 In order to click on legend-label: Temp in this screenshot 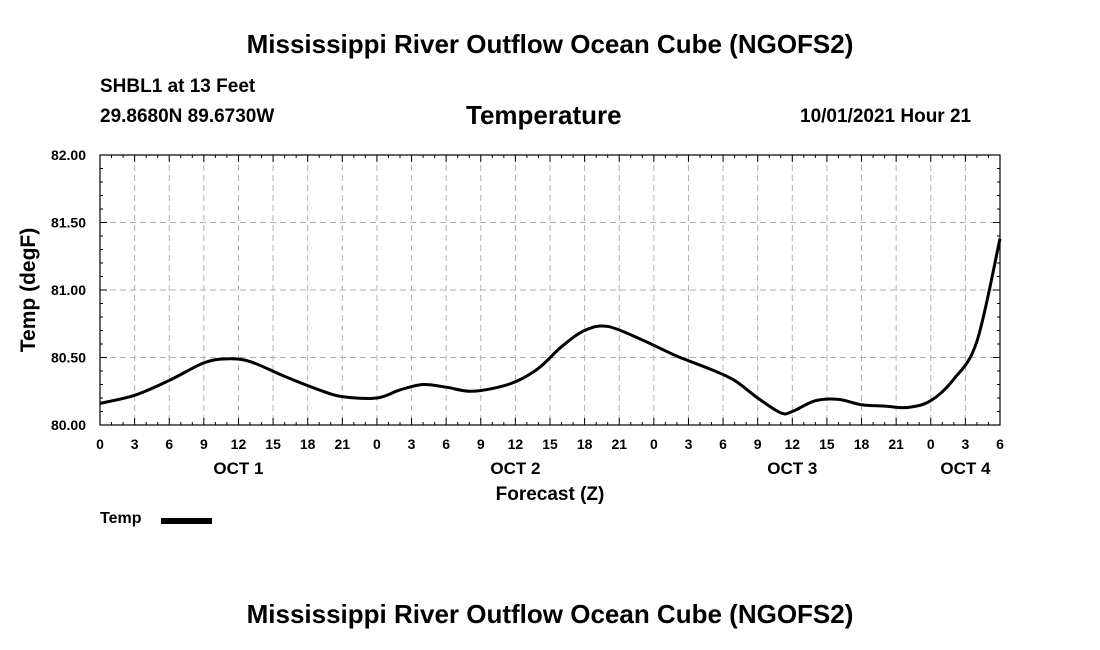, I will do `click(121, 518)`.